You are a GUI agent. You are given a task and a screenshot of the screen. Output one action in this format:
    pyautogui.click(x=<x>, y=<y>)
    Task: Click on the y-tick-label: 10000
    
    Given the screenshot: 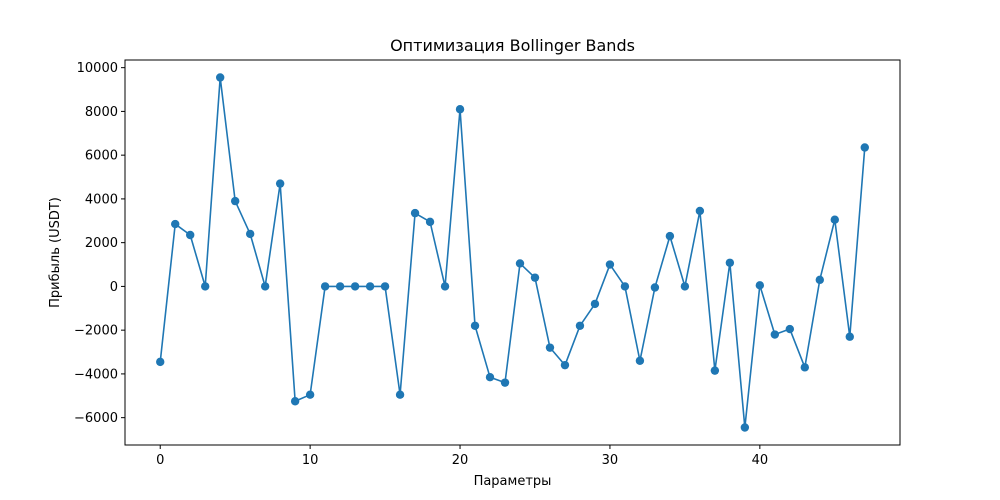 What is the action you would take?
    pyautogui.click(x=97, y=68)
    